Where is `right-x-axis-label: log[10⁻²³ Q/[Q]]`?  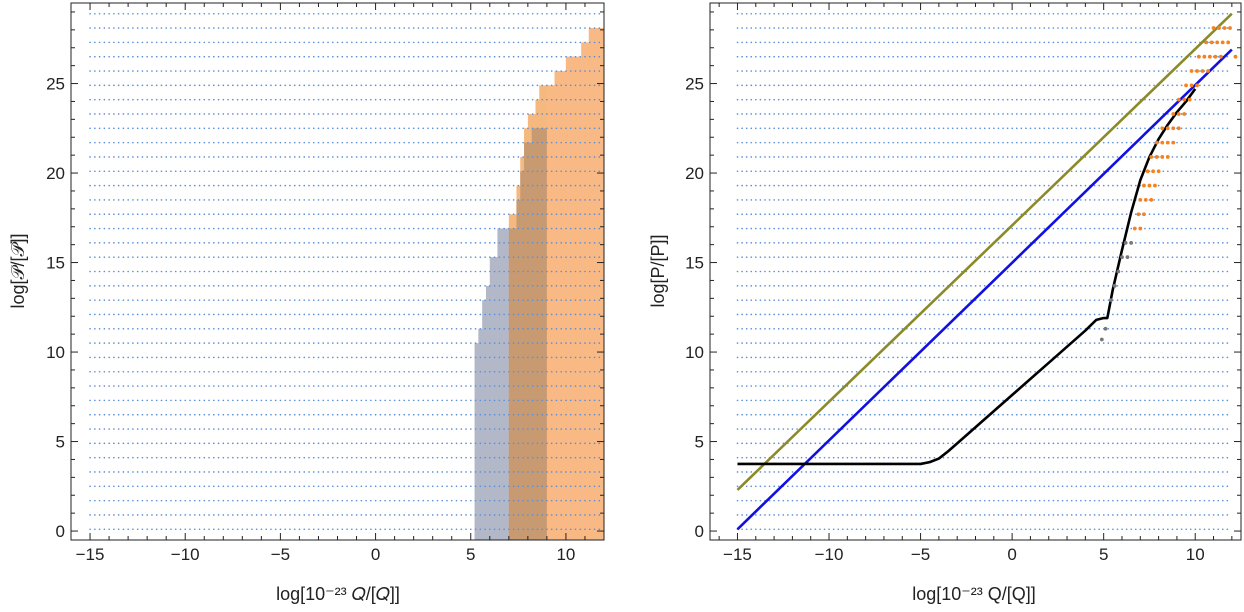 right-x-axis-label: log[10⁻²³ Q/[Q]] is located at coordinates (974, 594).